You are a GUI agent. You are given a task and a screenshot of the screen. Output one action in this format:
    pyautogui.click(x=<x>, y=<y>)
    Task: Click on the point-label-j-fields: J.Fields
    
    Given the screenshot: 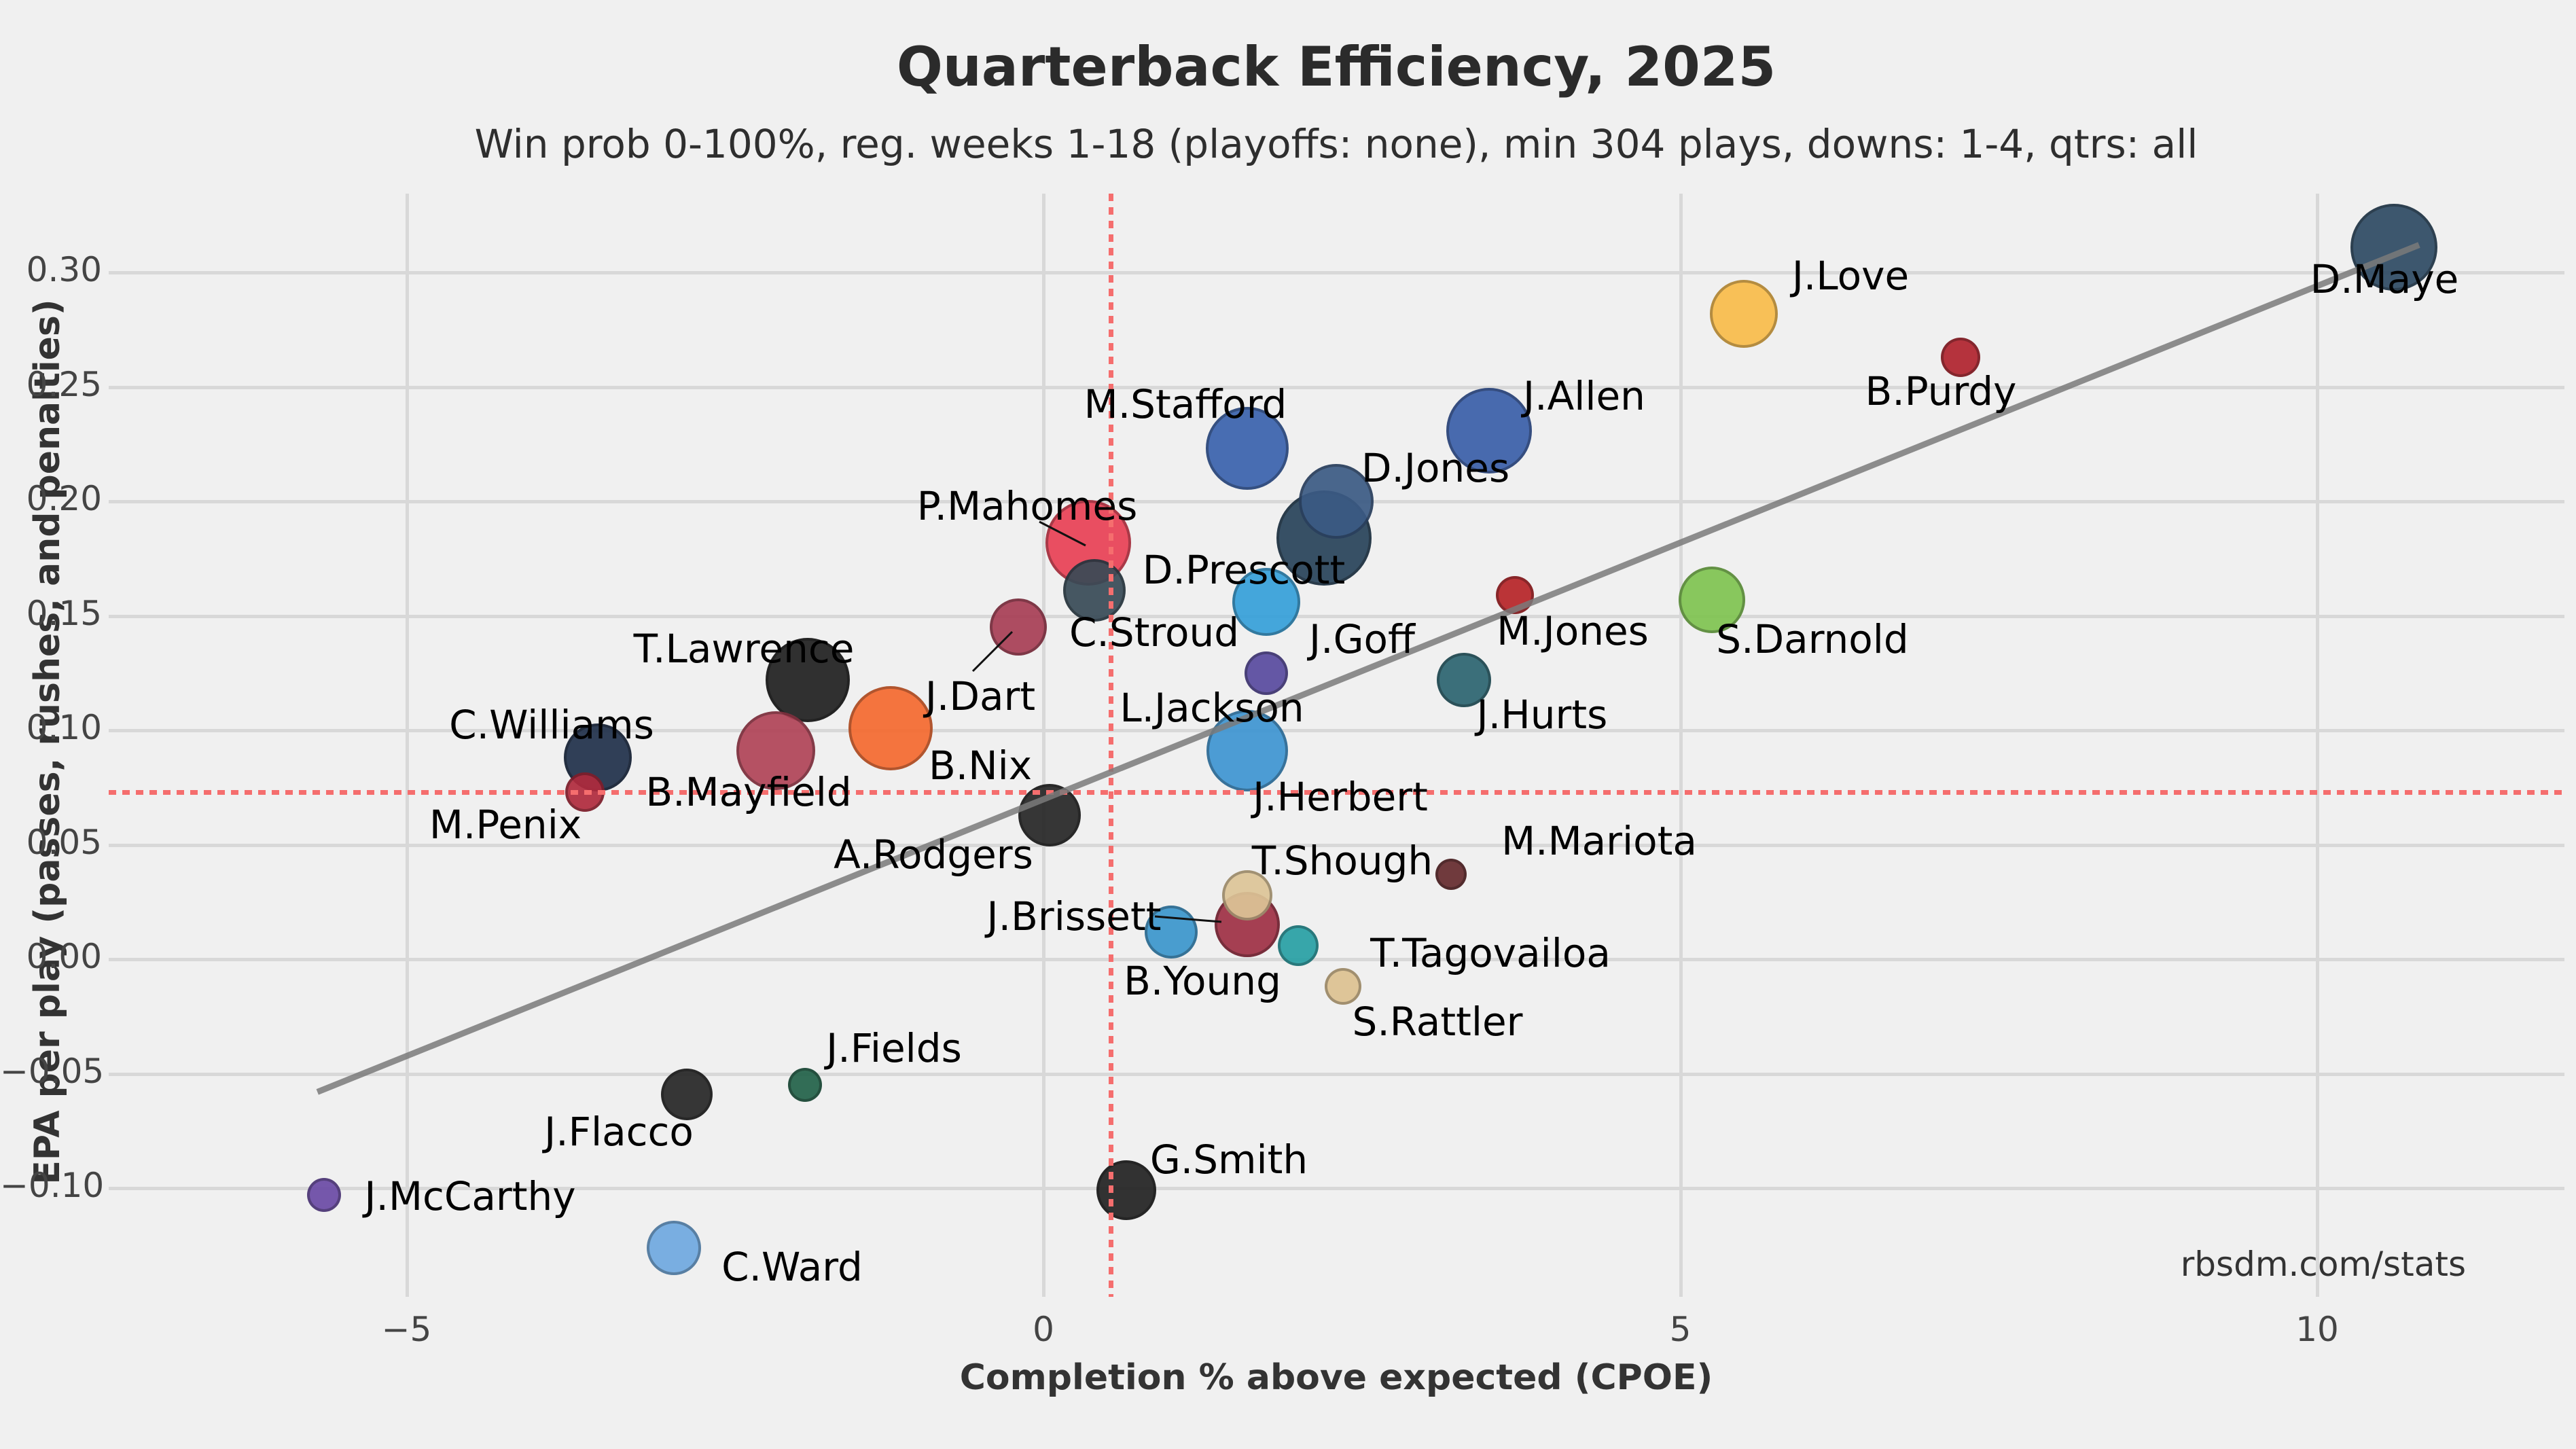 What is the action you would take?
    pyautogui.click(x=894, y=1048)
    